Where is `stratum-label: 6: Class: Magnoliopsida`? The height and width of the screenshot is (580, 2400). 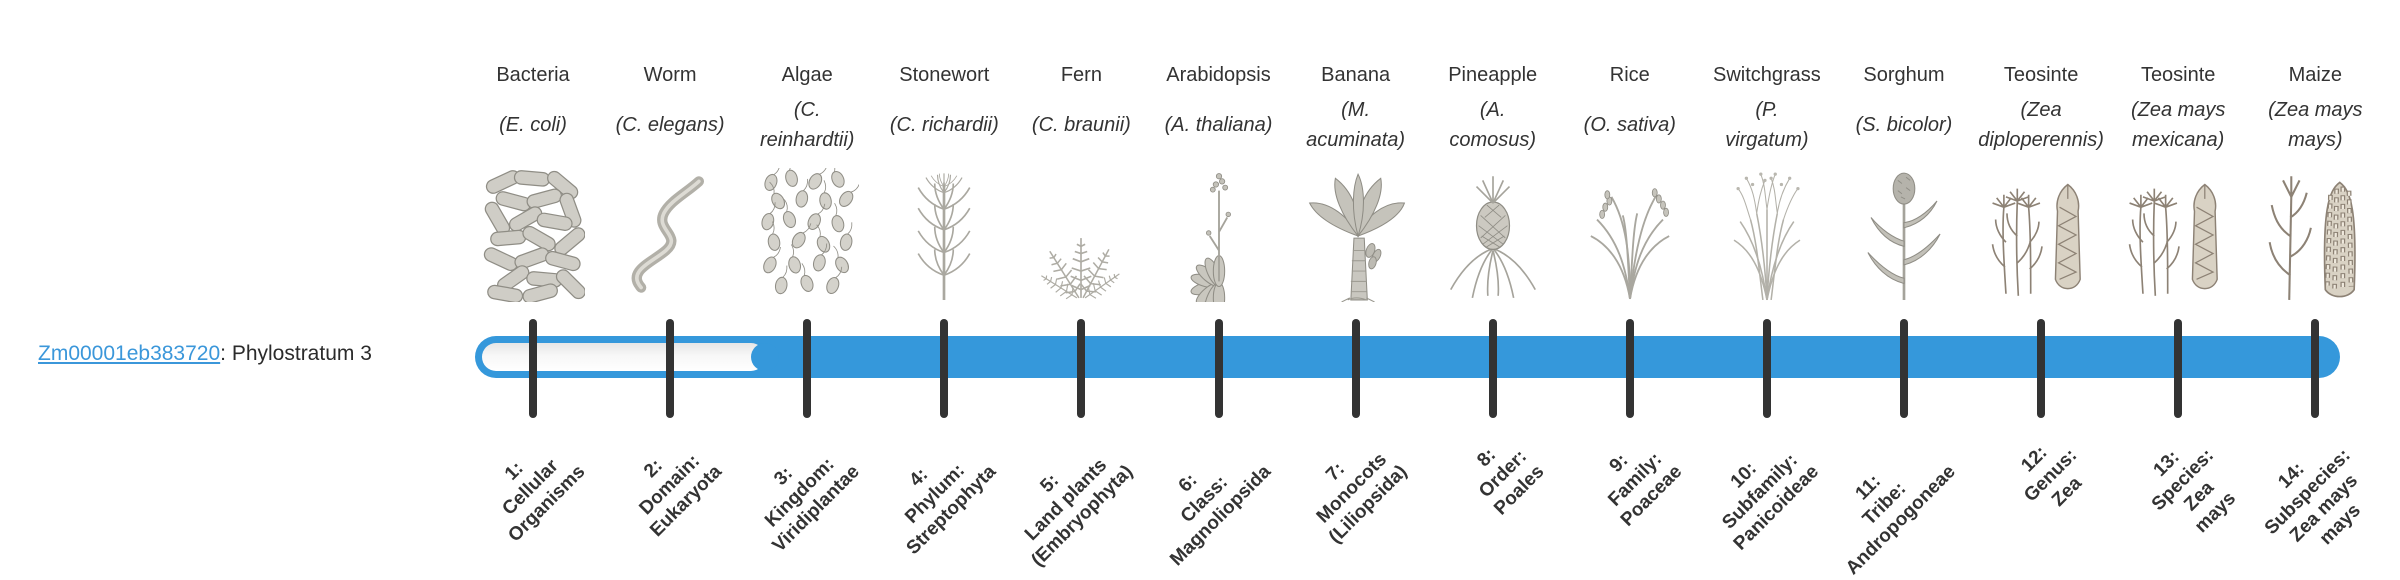
stratum-label: 6: Class: Magnoliopsida is located at coordinates (1220, 516).